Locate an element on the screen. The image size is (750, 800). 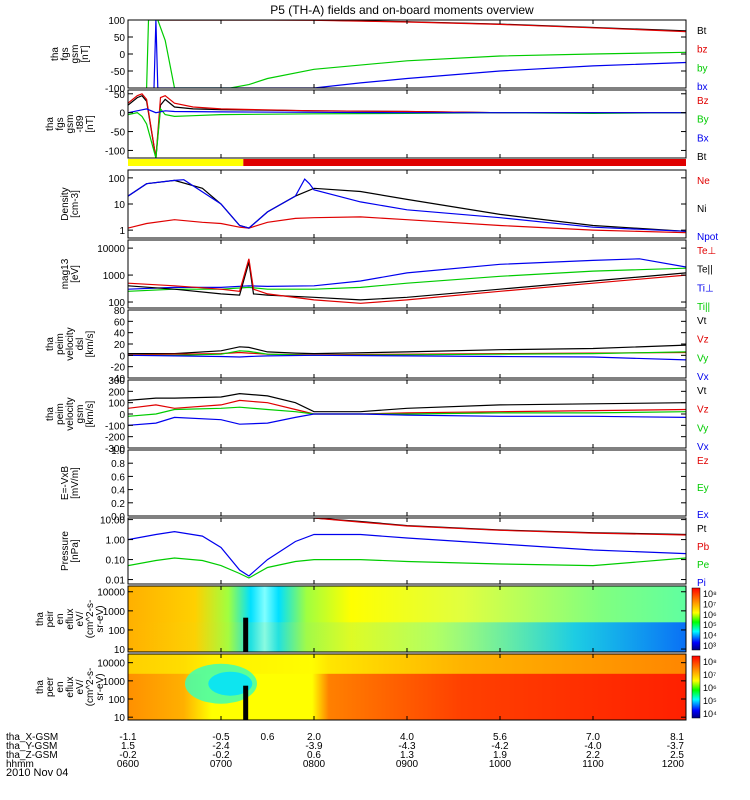
panel-8: Pt Pb Pe Pi 10.00 1.00 0.10 0.01 Pressure[nPa] is located at coordinates (385, 552).